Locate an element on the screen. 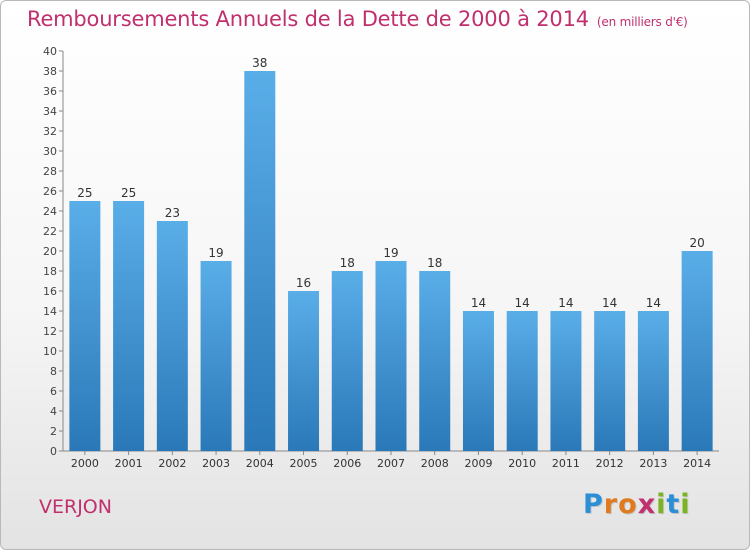 The height and width of the screenshot is (550, 750). bar-2000 is located at coordinates (85, 326).